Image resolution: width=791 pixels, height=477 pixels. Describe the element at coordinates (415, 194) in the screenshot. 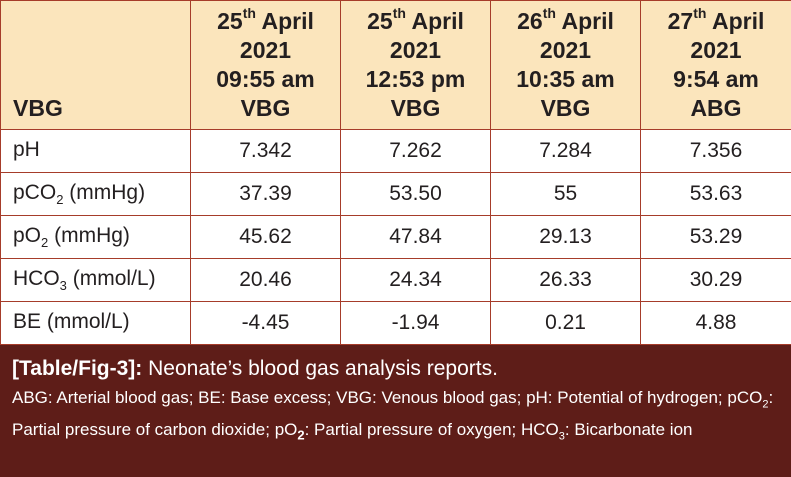

I see `value-cell: 53.50` at that location.